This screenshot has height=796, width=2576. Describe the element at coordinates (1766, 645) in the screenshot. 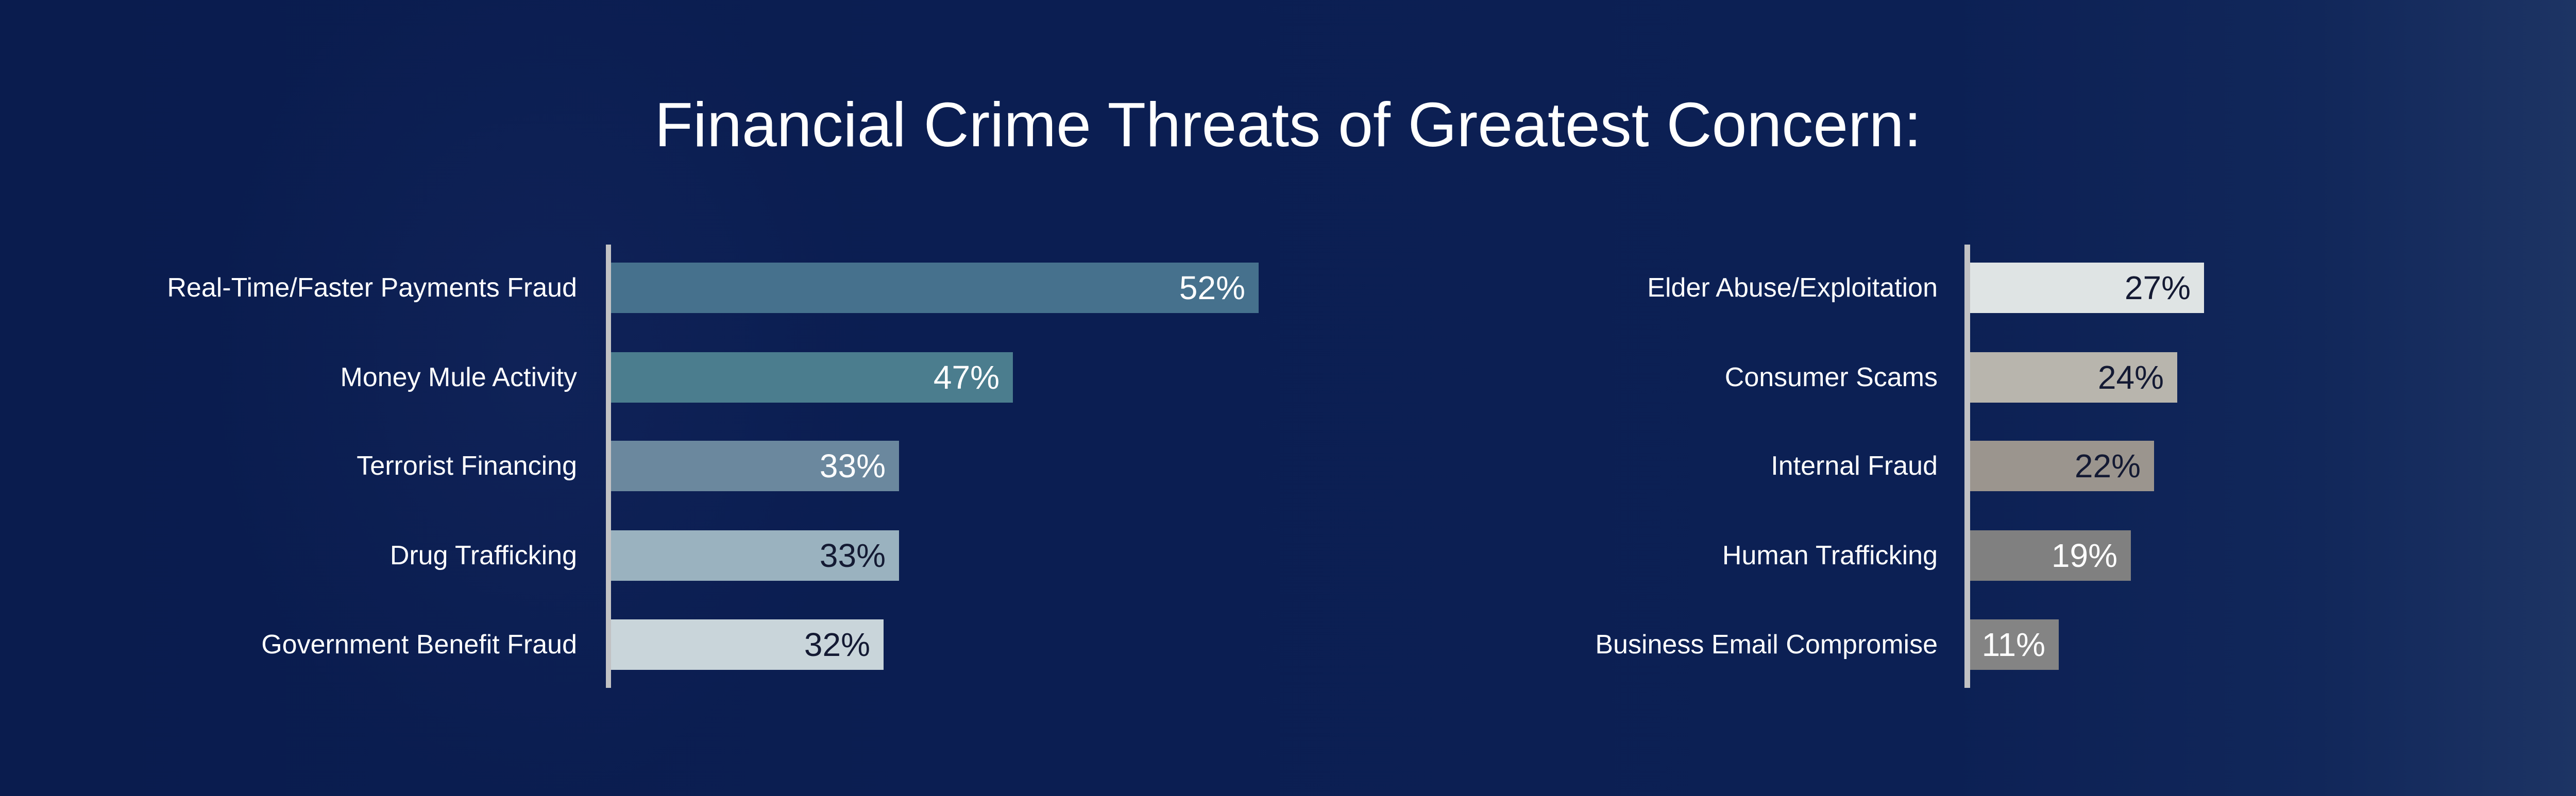

I see `right-row-label: Business Email Compromise` at that location.